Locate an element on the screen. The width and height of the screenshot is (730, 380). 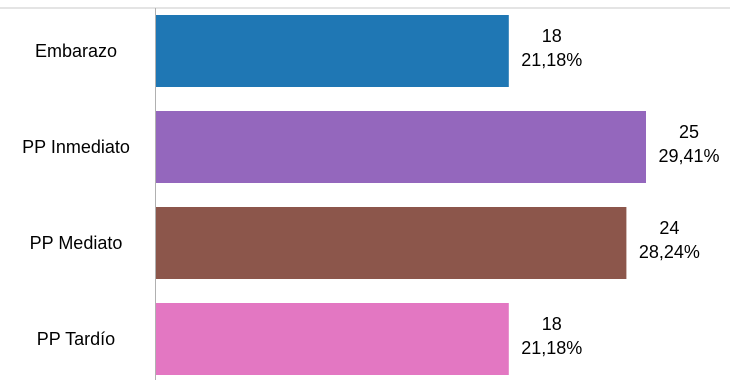
category-label-embarazo: Embarazo is located at coordinates (76, 51).